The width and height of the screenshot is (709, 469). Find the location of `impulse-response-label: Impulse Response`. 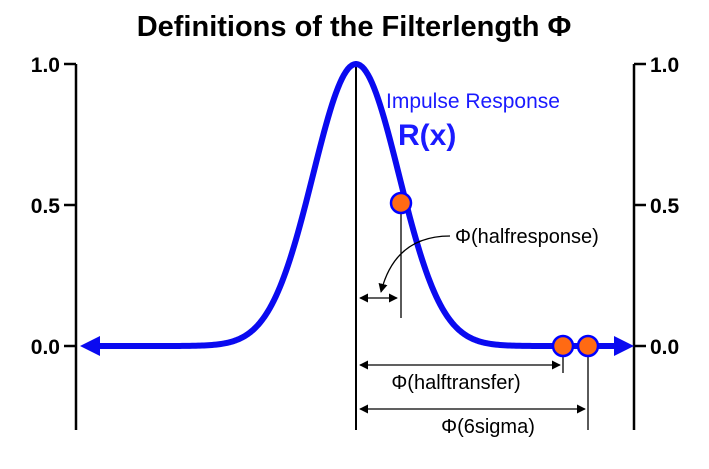

impulse-response-label: Impulse Response is located at coordinates (473, 101).